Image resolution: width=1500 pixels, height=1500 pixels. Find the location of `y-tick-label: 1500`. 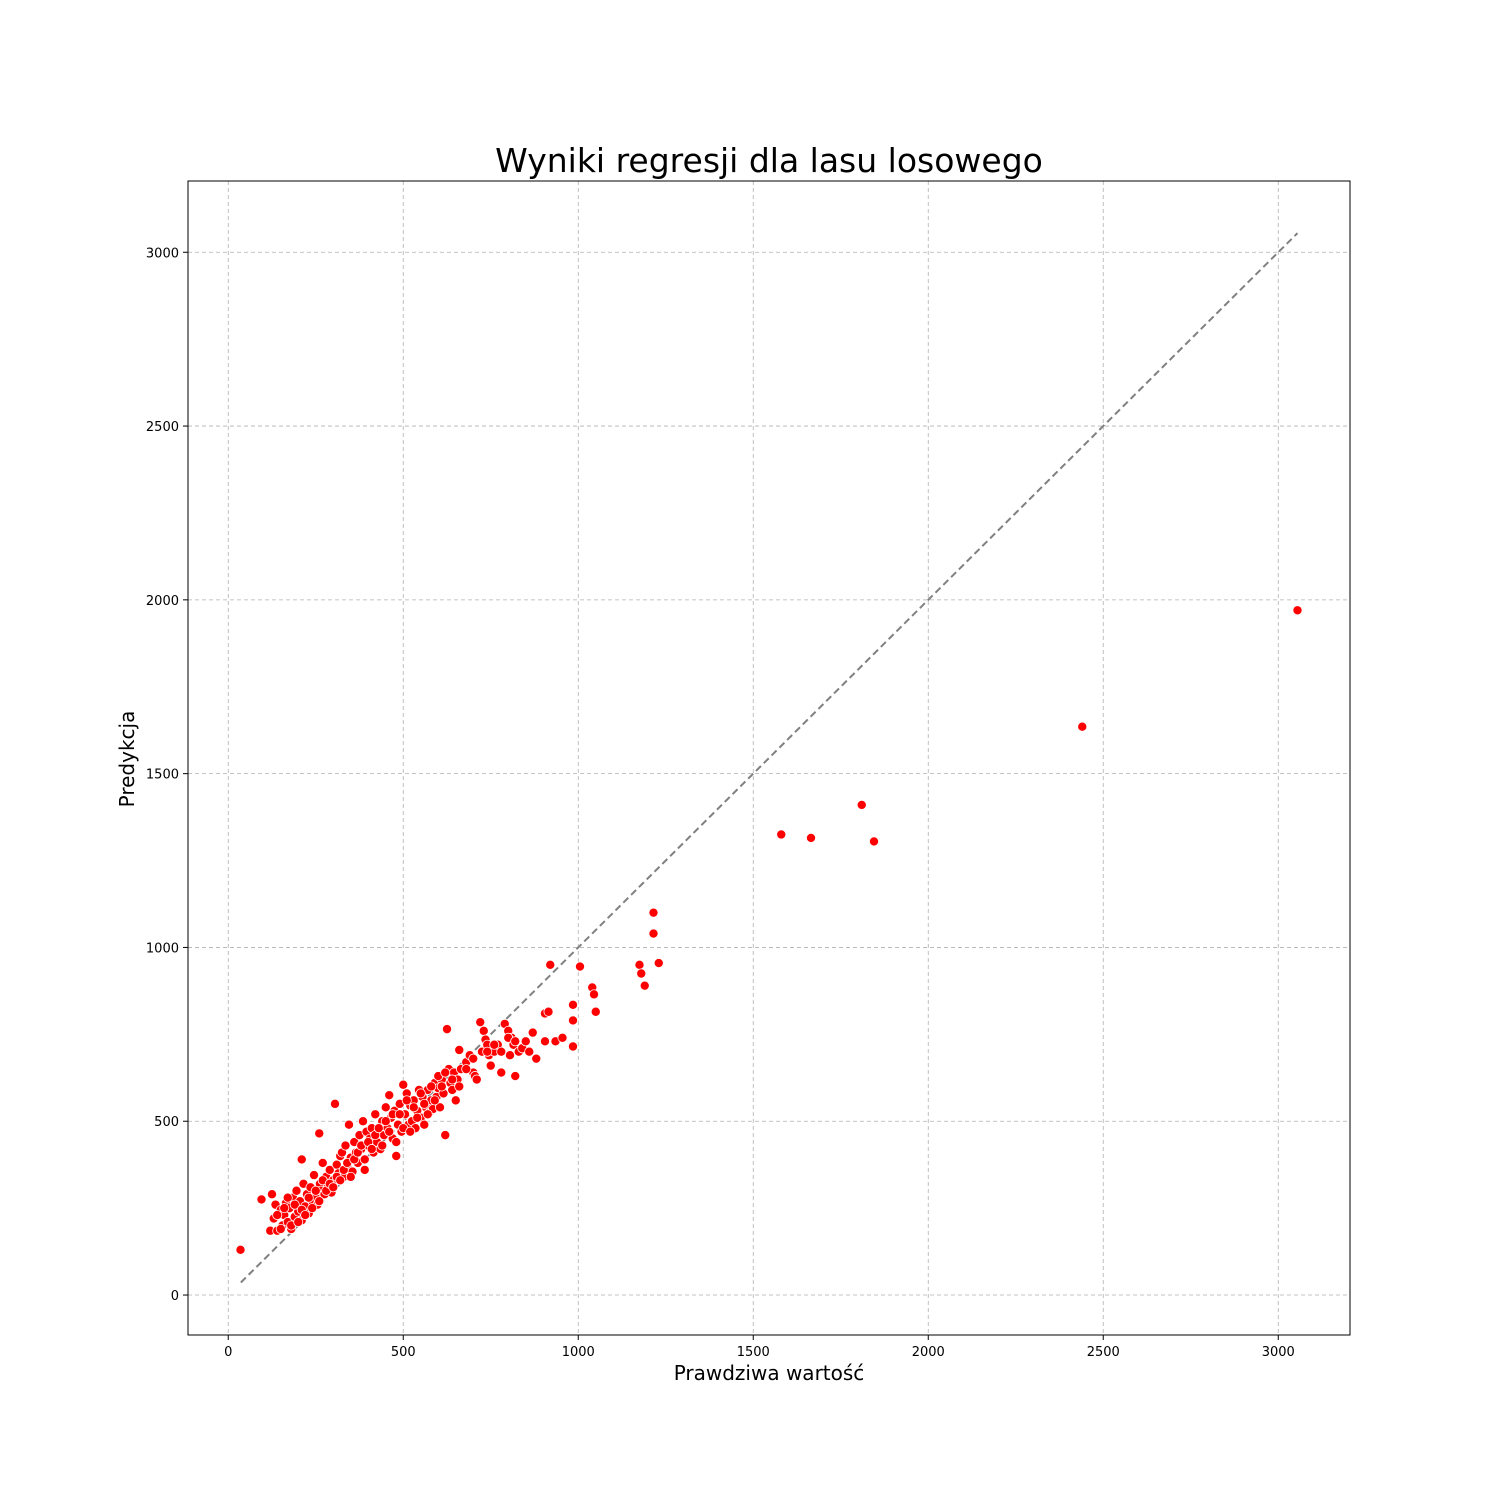

y-tick-label: 1500 is located at coordinates (162, 775).